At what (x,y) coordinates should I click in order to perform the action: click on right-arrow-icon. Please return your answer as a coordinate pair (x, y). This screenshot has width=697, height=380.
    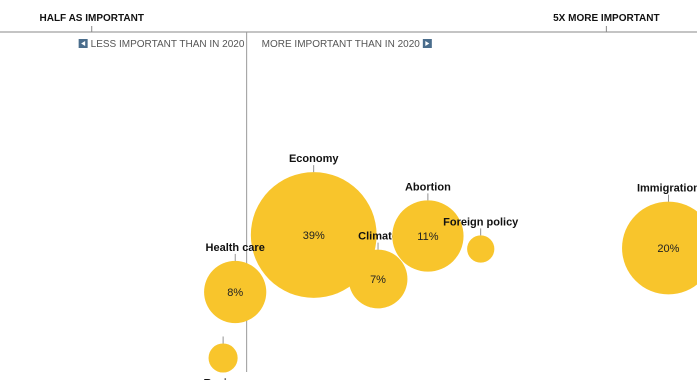
    Looking at the image, I should click on (427, 43).